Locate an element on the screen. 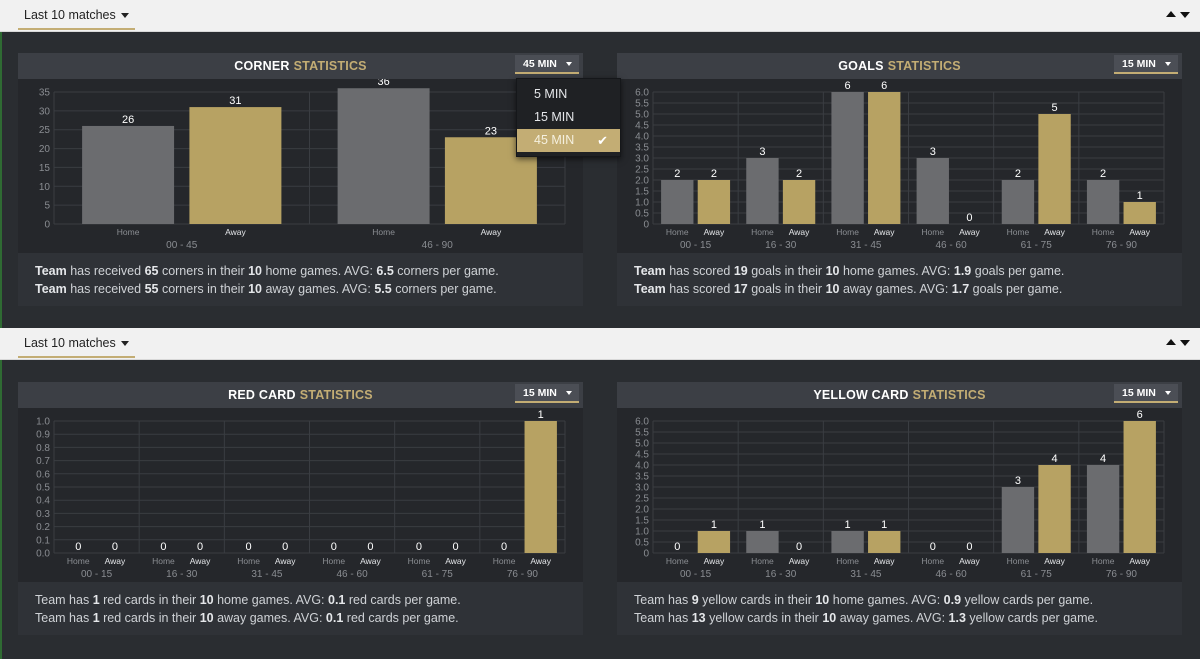 Image resolution: width=1200 pixels, height=659 pixels. y-tick-label: 0.5 is located at coordinates (642, 543).